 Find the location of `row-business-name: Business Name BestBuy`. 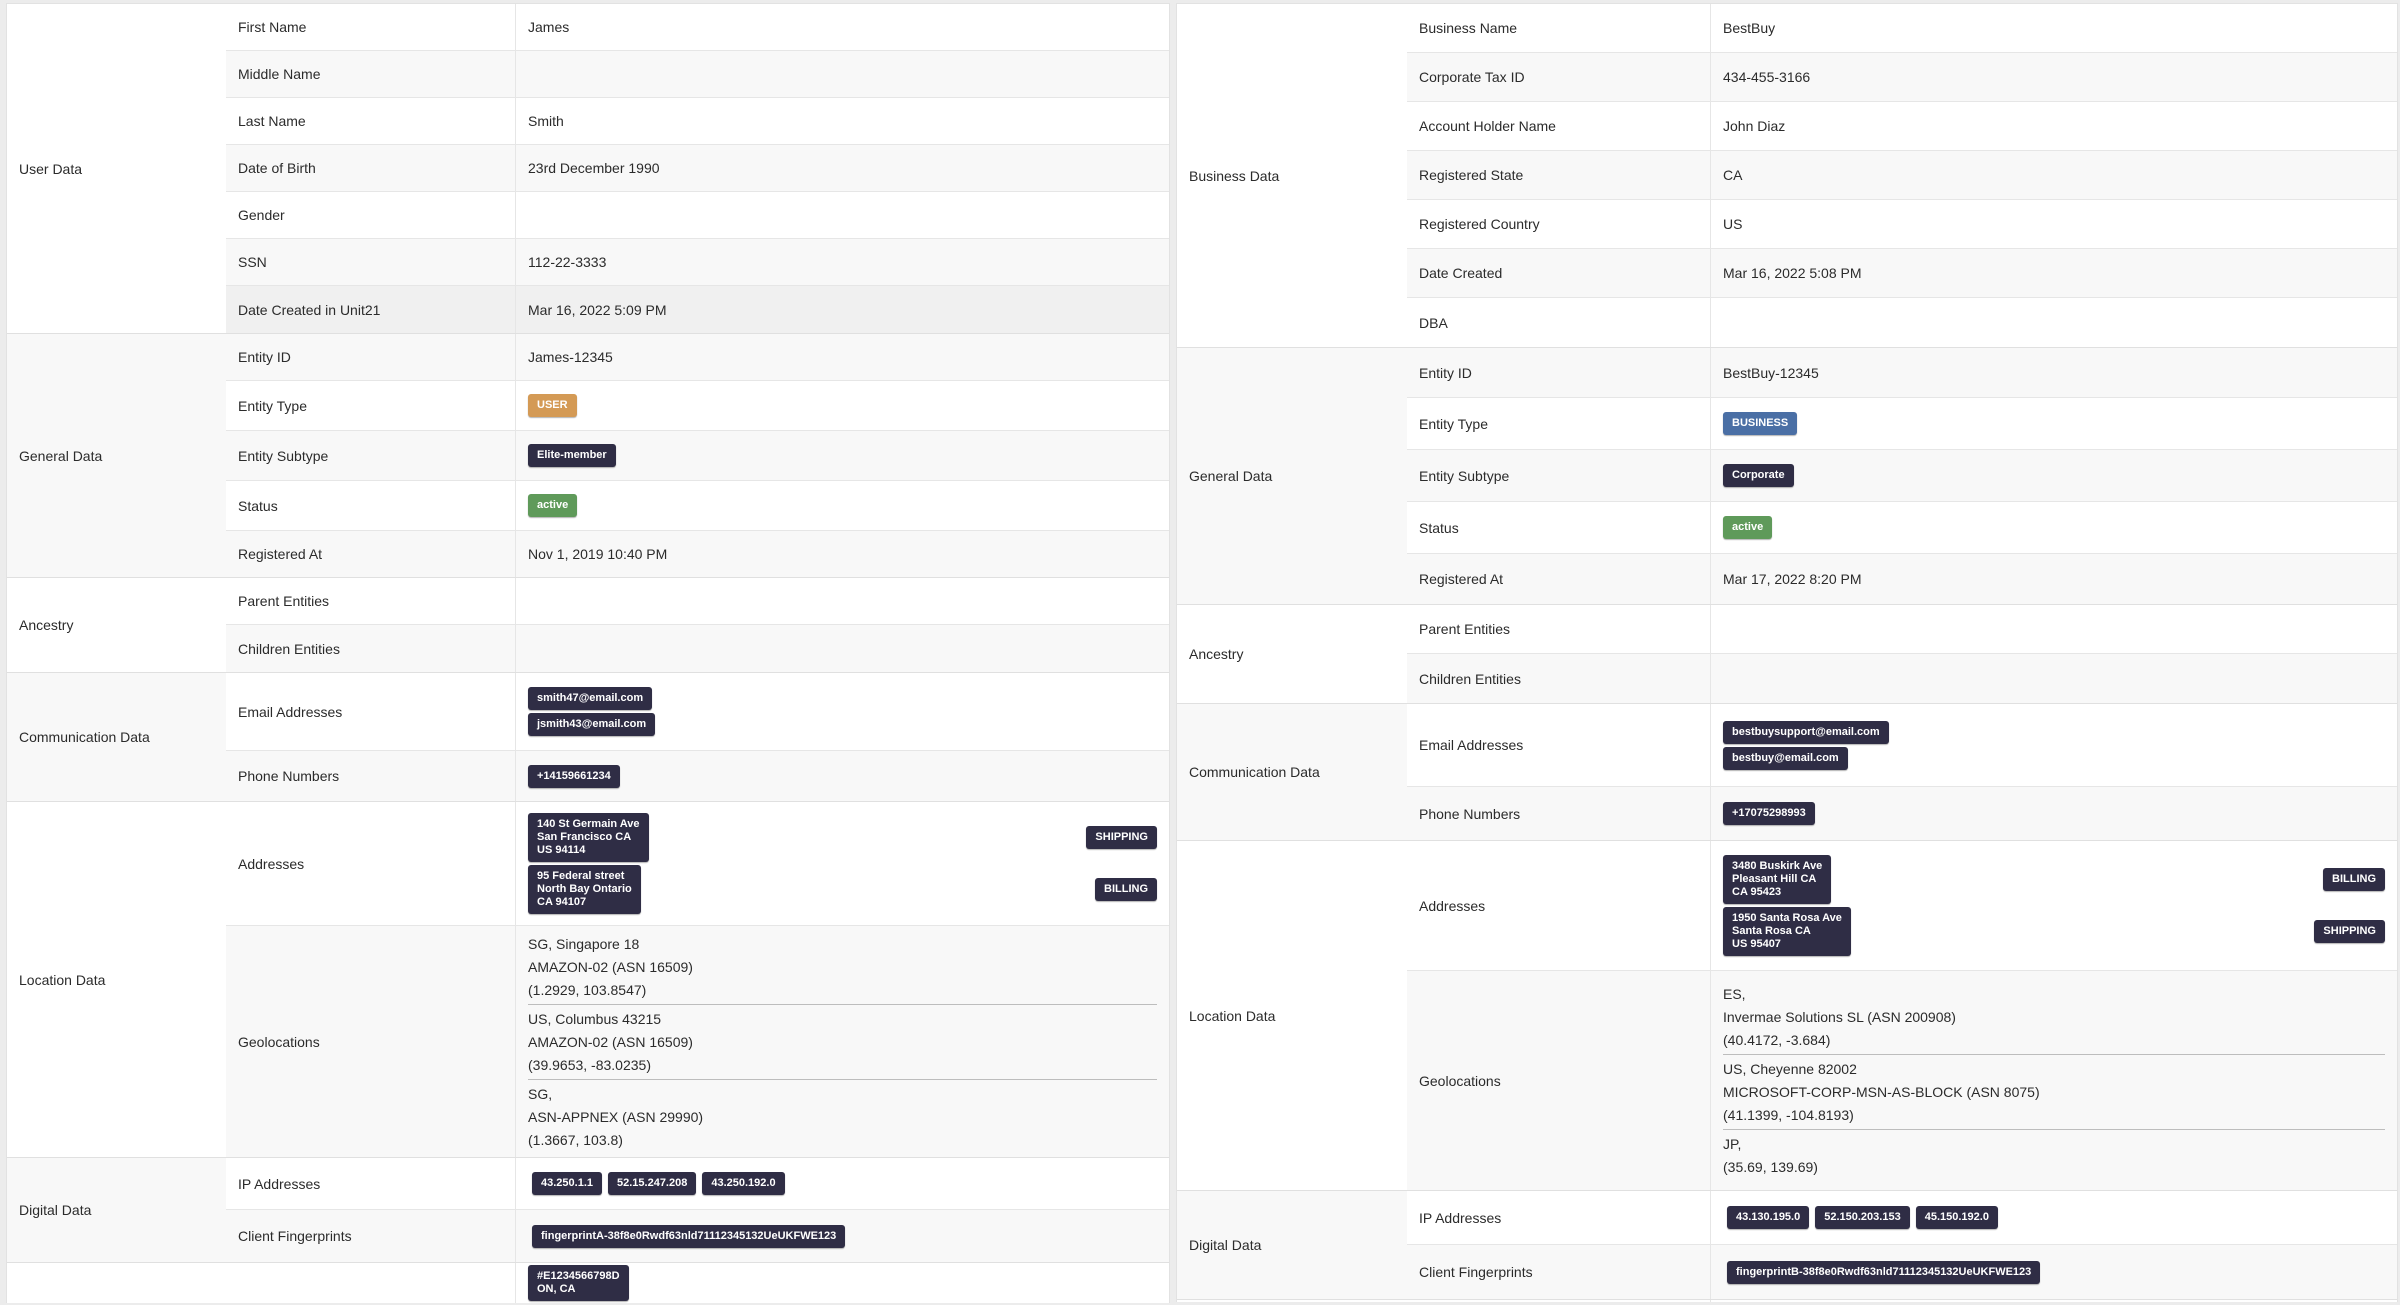

row-business-name: Business Name BestBuy is located at coordinates (1902, 28).